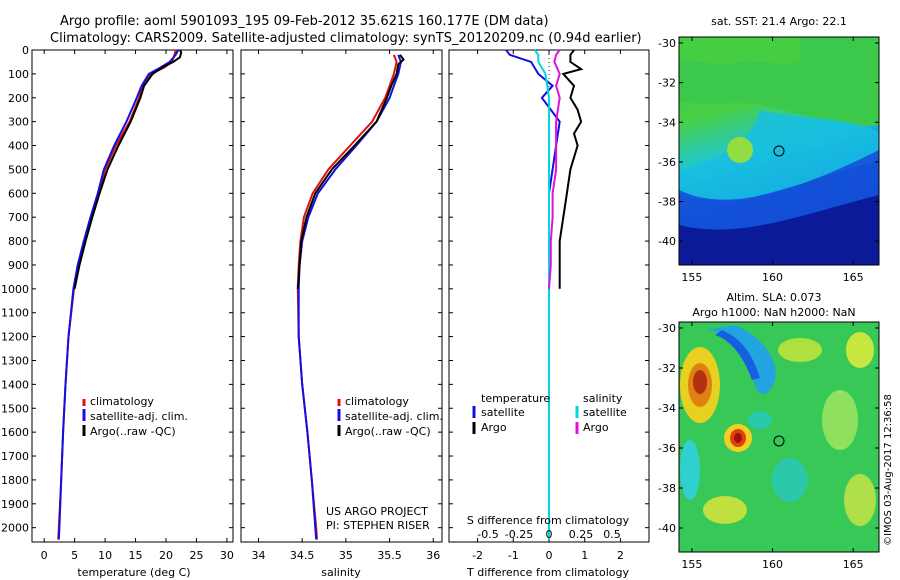  Describe the element at coordinates (513, 555) in the screenshot. I see `x-tick-label: -1` at that location.